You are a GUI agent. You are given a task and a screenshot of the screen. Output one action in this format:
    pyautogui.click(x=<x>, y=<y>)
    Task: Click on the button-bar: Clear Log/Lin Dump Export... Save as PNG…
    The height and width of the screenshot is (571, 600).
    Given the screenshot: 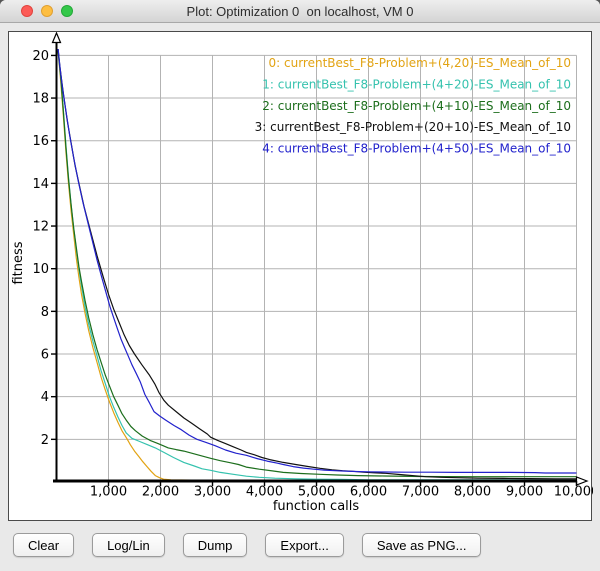 What is the action you would take?
    pyautogui.click(x=247, y=545)
    